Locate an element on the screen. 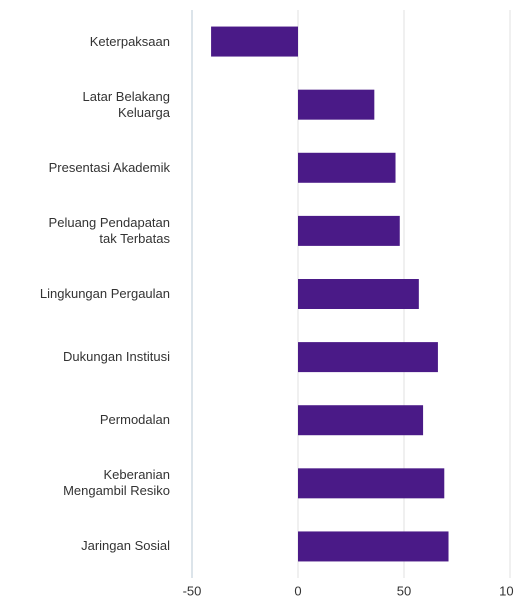  x-tick-label: 100 is located at coordinates (506, 590).